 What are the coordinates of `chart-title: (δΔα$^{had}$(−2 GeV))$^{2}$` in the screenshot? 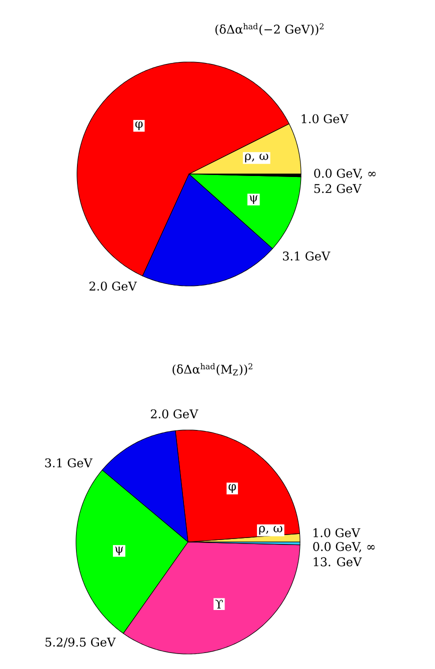 It's located at (269, 29).